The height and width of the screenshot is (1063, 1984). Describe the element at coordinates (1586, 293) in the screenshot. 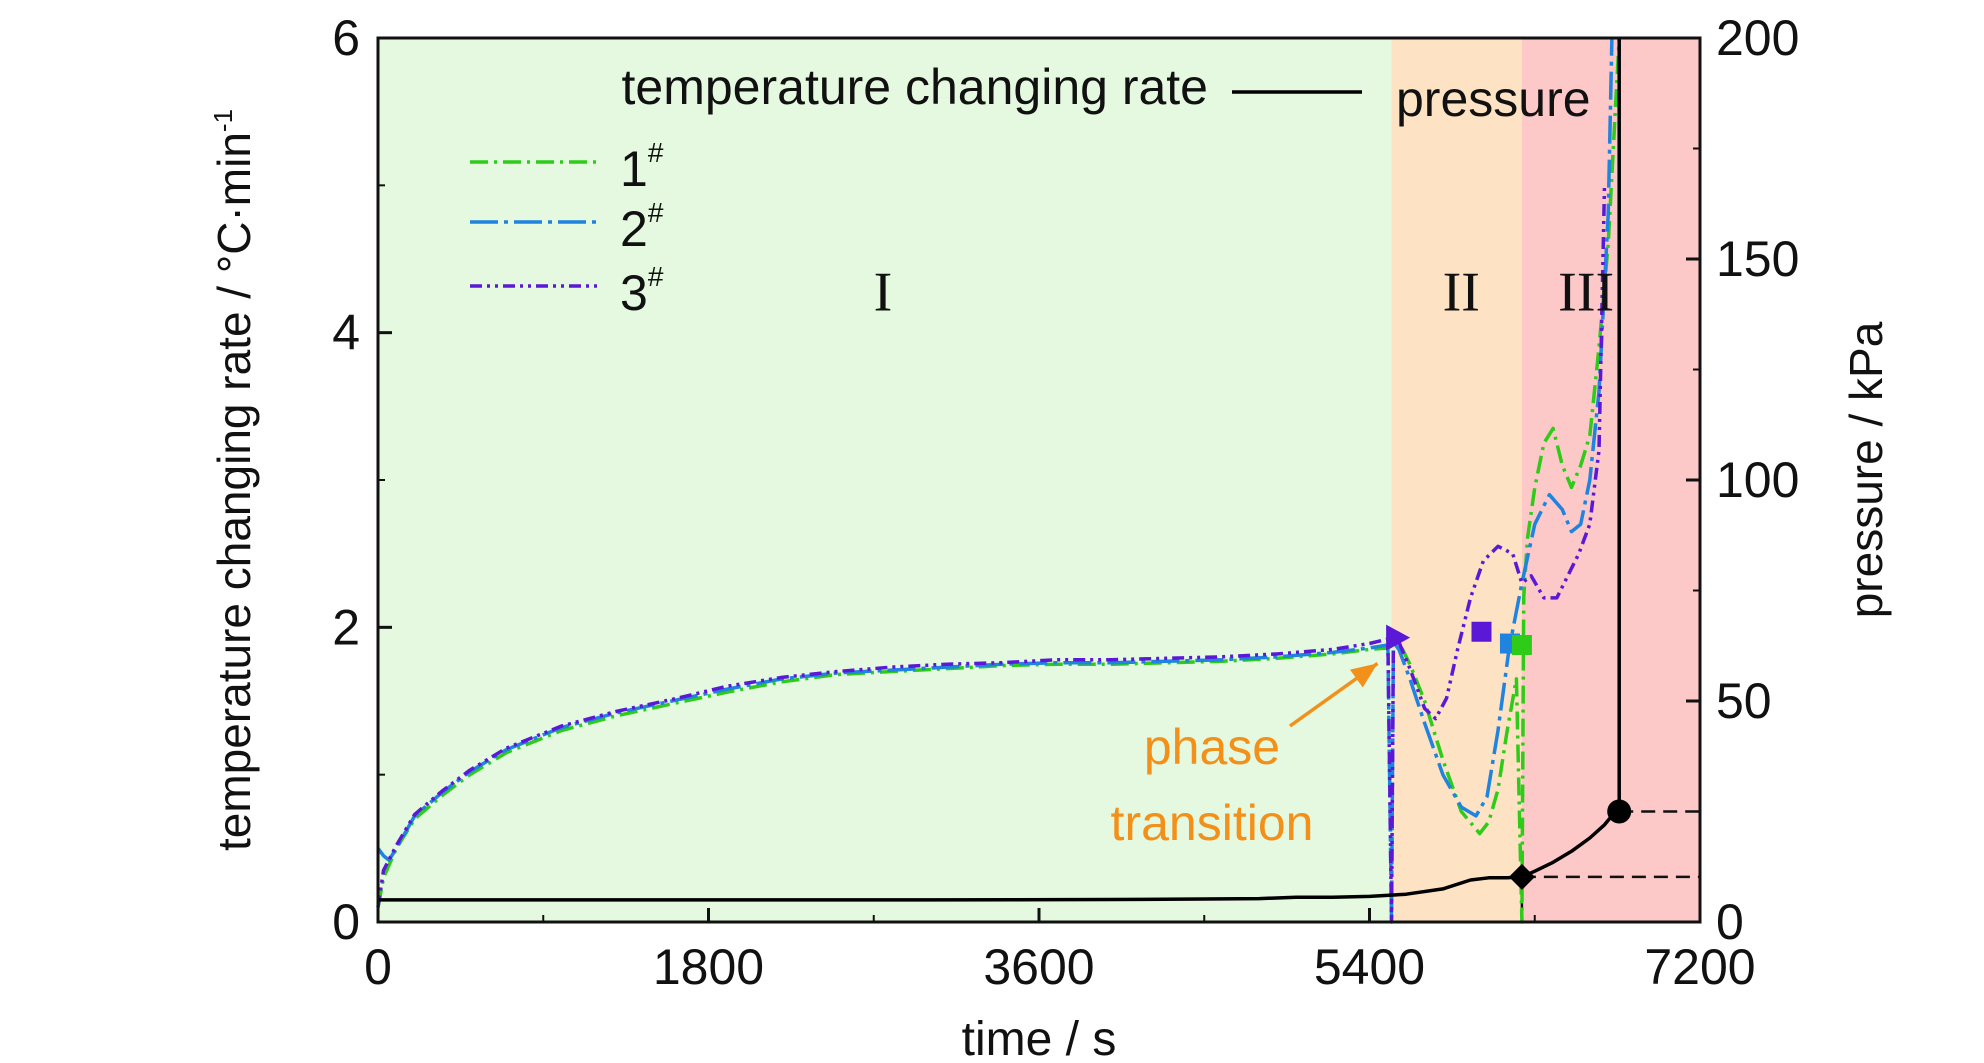

I see `region-label-3: III` at that location.